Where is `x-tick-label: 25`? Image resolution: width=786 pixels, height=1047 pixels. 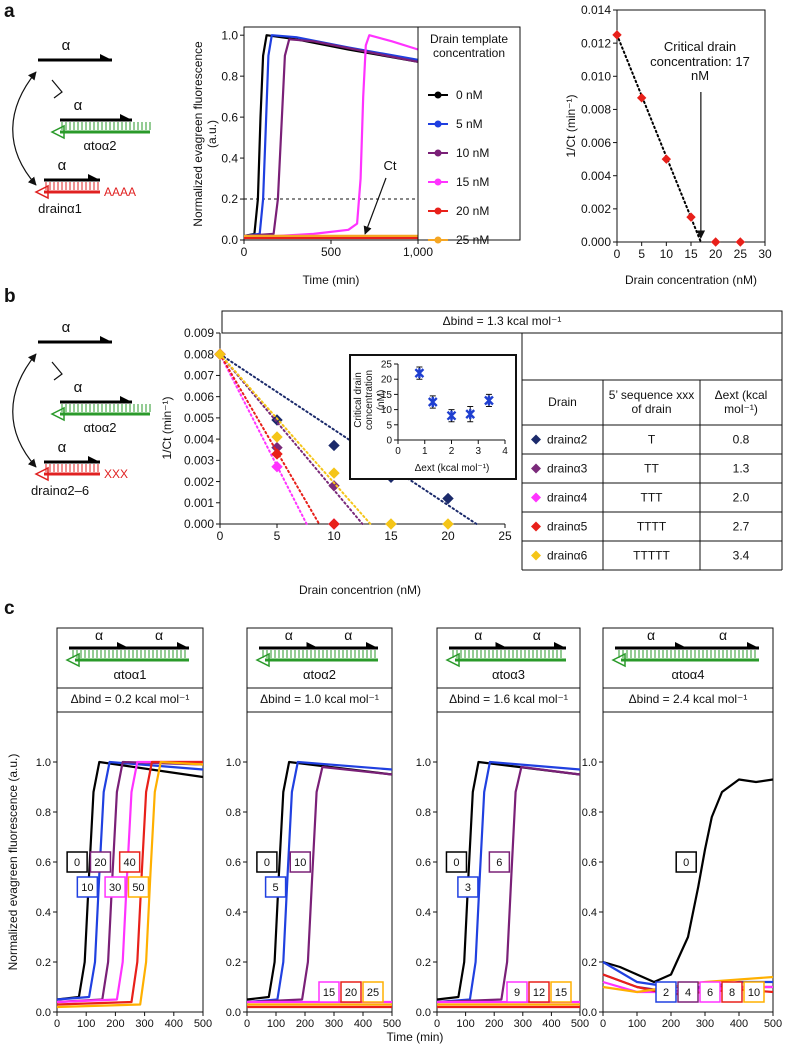 x-tick-label: 25 is located at coordinates (505, 536).